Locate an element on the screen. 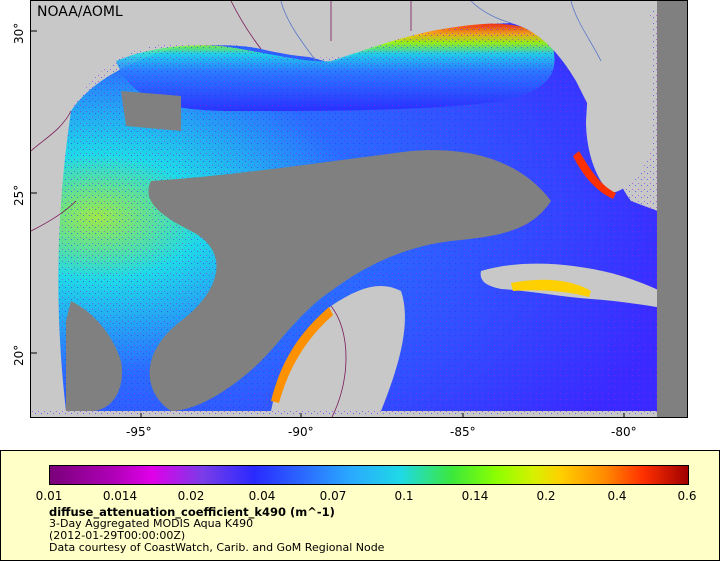  colorbar-tick-label: 0.04 is located at coordinates (262, 496).